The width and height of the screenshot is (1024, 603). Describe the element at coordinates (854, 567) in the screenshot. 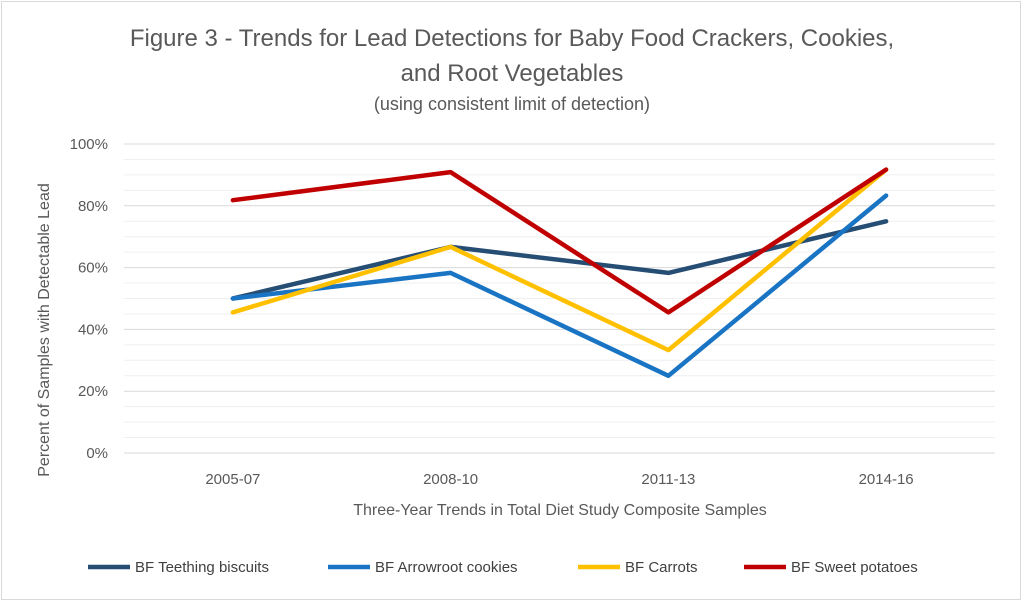

I see `legend-label: BF Sweet potatoes` at that location.